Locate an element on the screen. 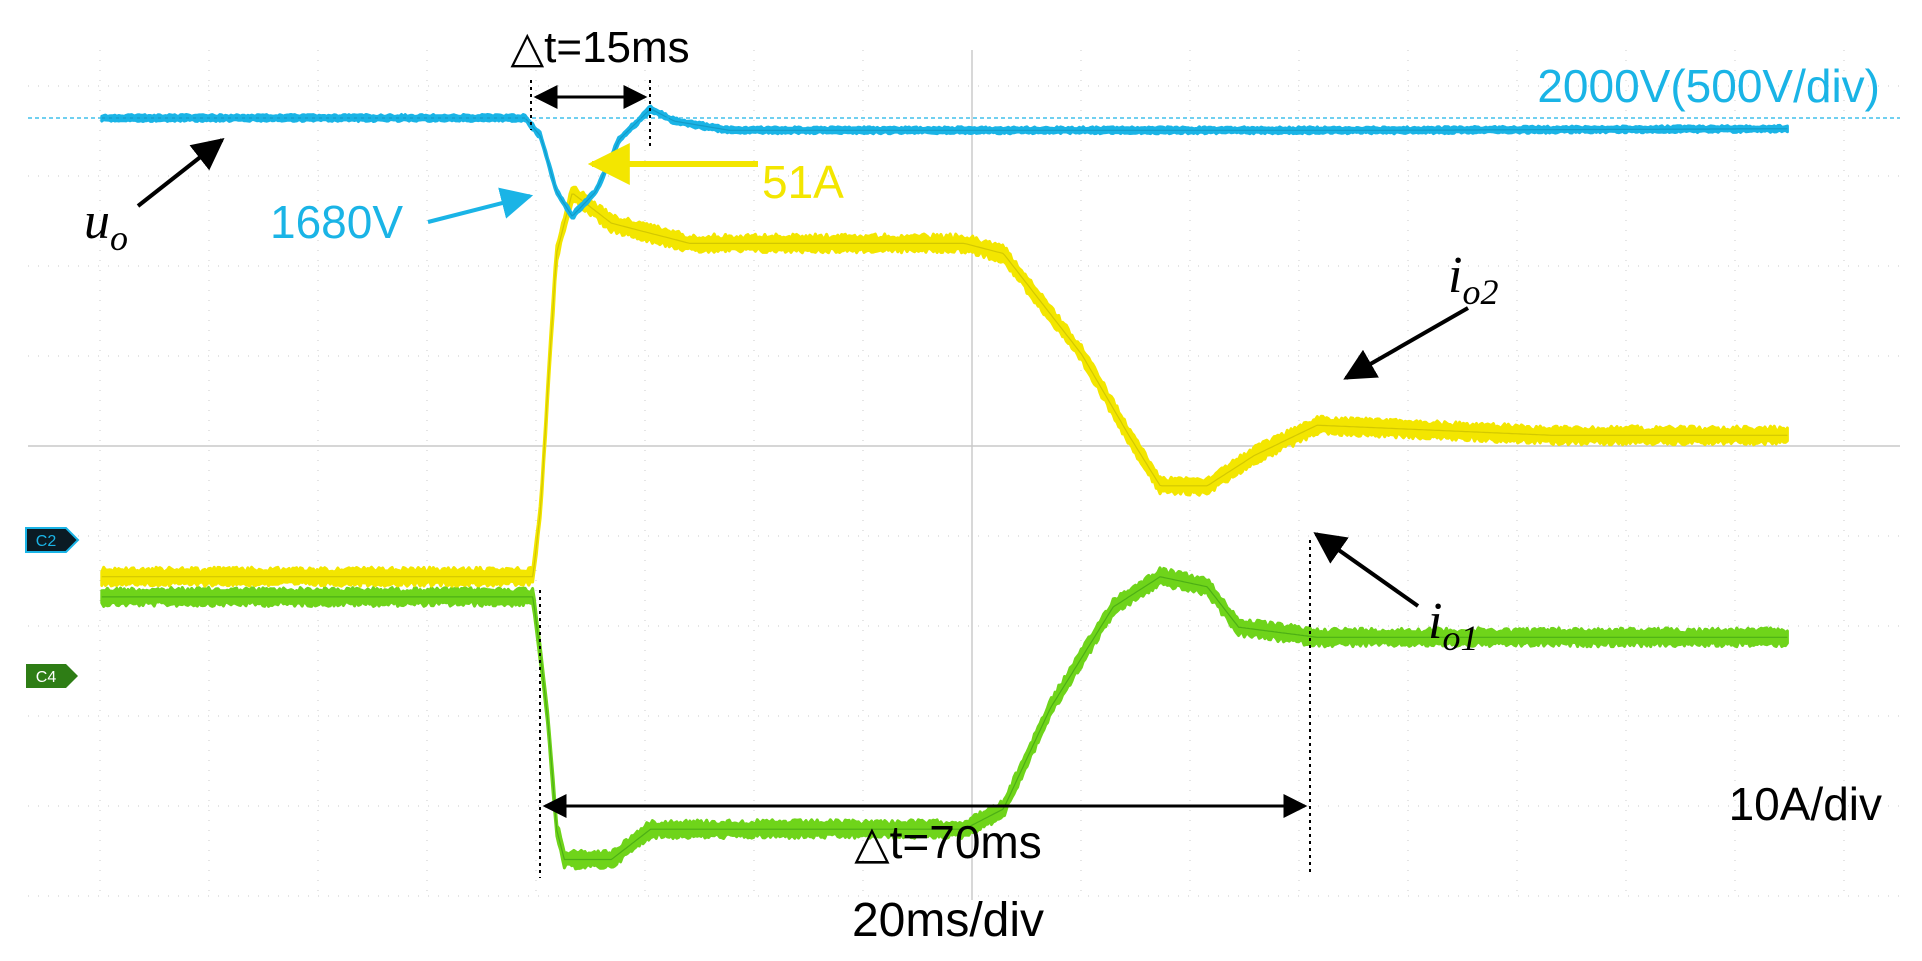  channel-c4-label: C4 is located at coordinates (46, 677).